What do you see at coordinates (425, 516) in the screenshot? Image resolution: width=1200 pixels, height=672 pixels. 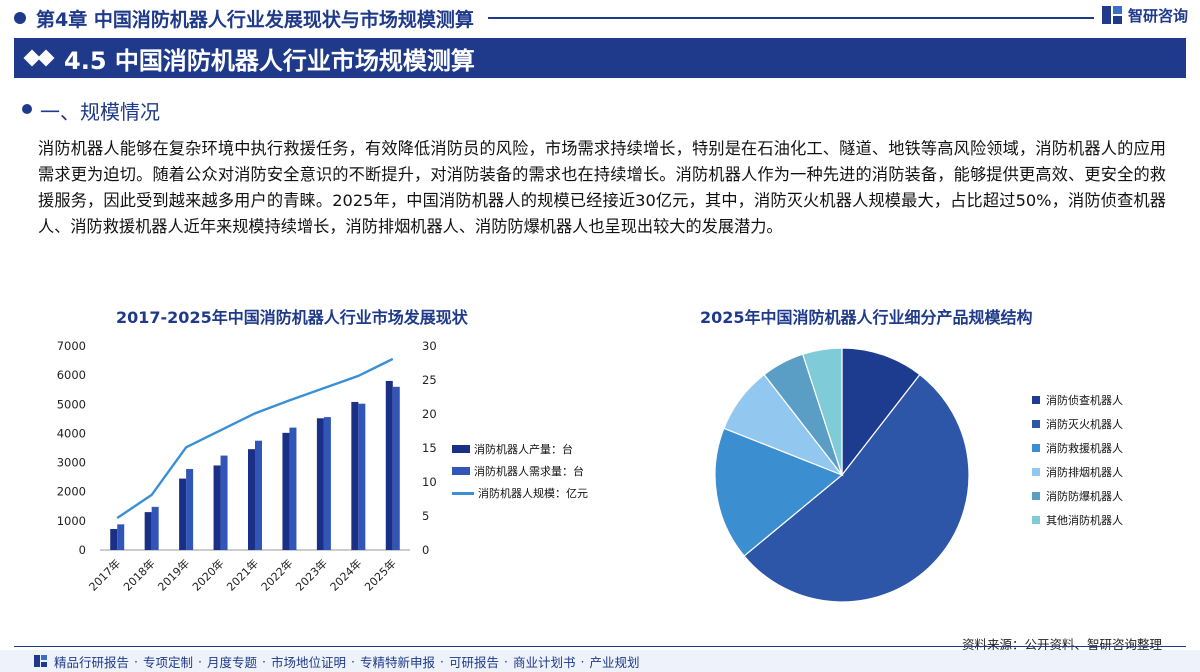 I see `y-right-tick-label: 5` at bounding box center [425, 516].